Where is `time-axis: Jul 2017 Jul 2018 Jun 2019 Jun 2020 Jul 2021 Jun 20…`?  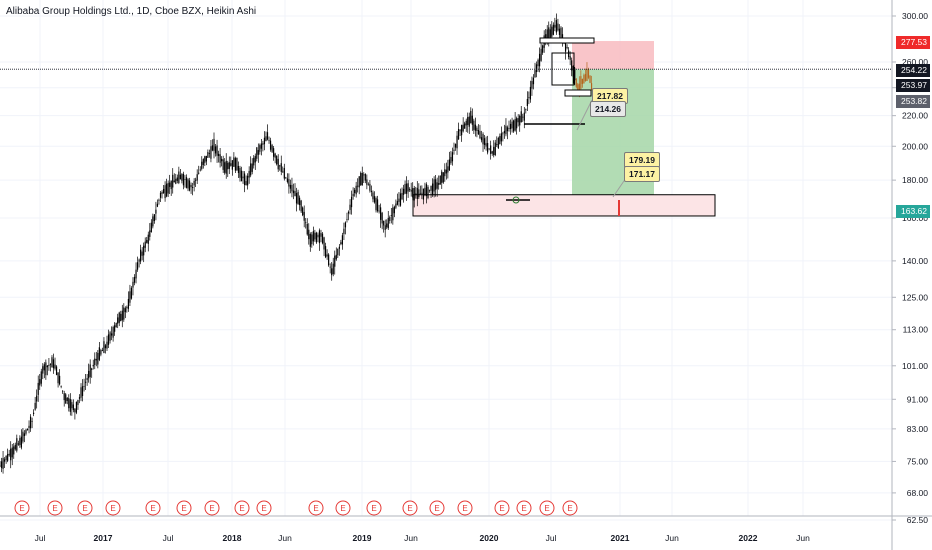 time-axis: Jul 2017 Jul 2018 Jun 2019 Jun 2020 Jul 2021 Jun 20… is located at coordinates (466, 529).